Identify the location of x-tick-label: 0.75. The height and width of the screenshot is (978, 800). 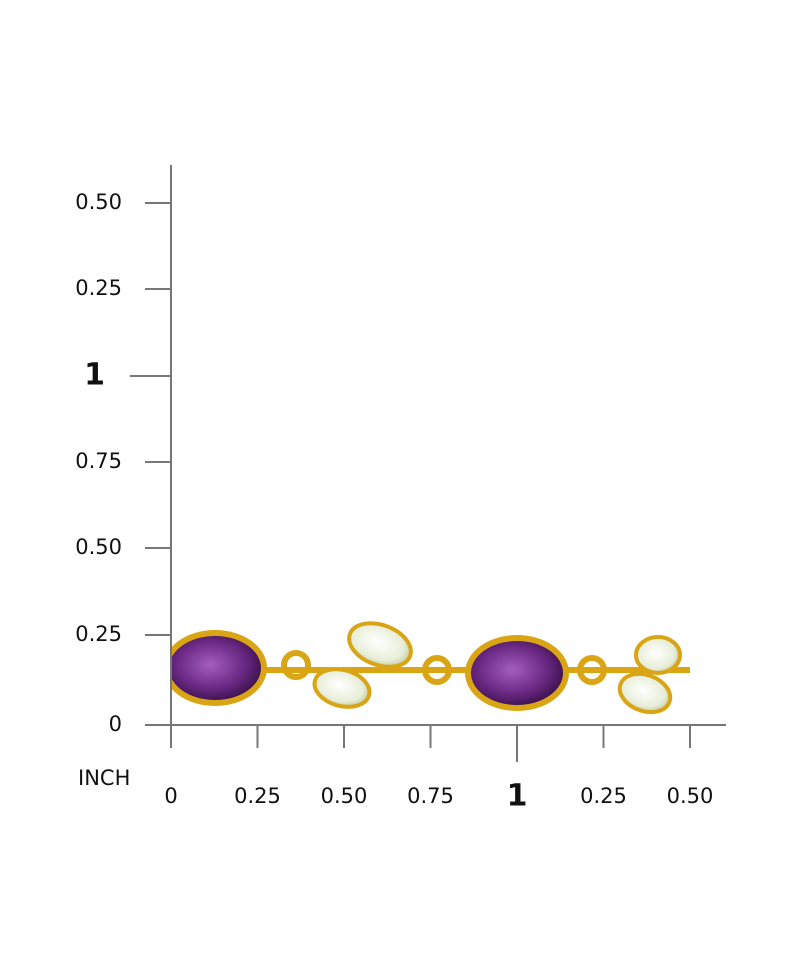
(430, 796).